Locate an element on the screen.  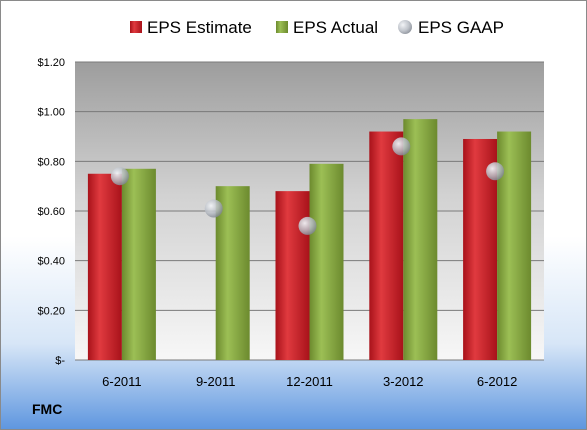
y-tick-label: $1.00 is located at coordinates (51, 113).